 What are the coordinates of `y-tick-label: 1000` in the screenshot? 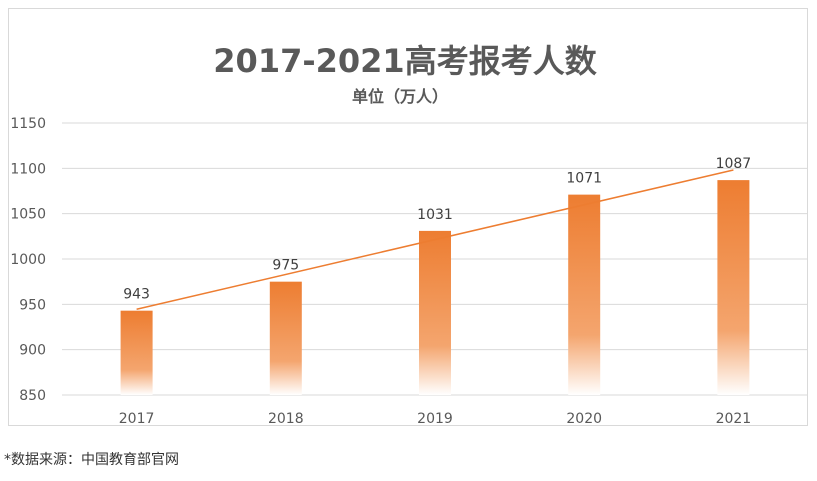 It's located at (28, 260).